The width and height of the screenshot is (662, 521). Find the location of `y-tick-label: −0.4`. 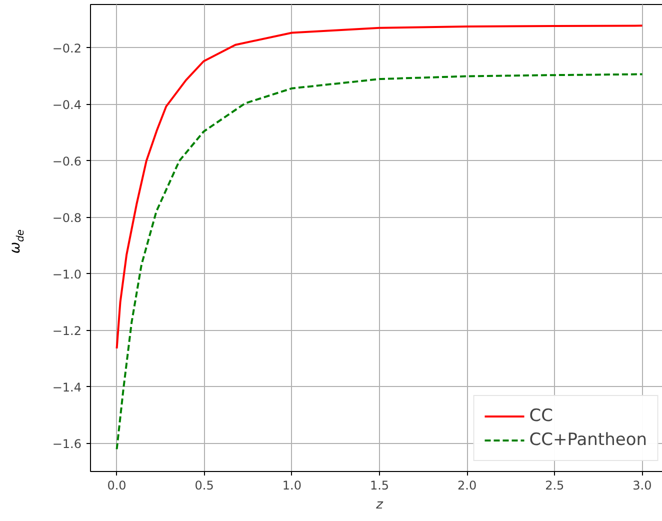

y-tick-label: −0.4 is located at coordinates (67, 105).